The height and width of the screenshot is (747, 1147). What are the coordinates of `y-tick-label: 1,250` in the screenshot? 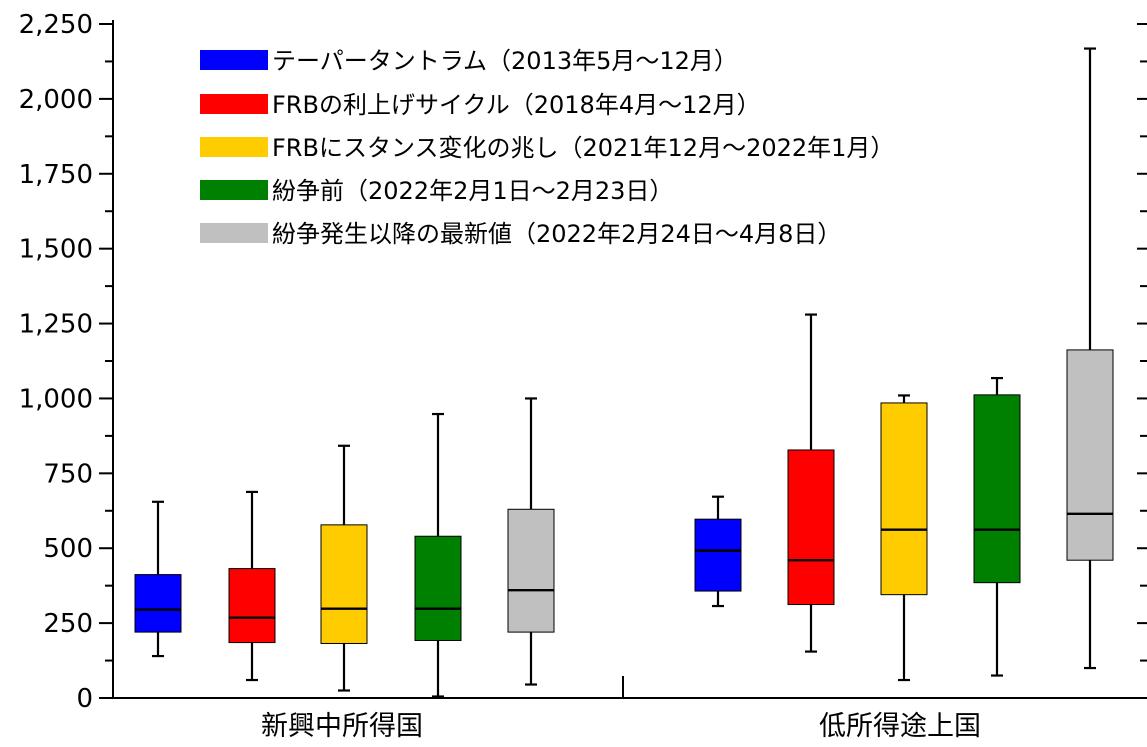 It's located at (56, 325).